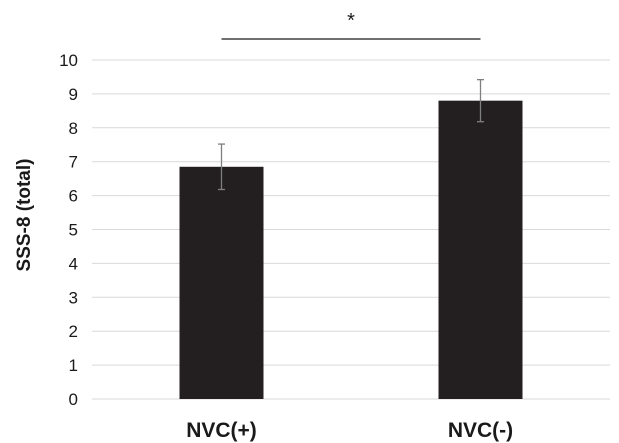 Image resolution: width=619 pixels, height=443 pixels. I want to click on y-tick-label: 2, so click(73, 331).